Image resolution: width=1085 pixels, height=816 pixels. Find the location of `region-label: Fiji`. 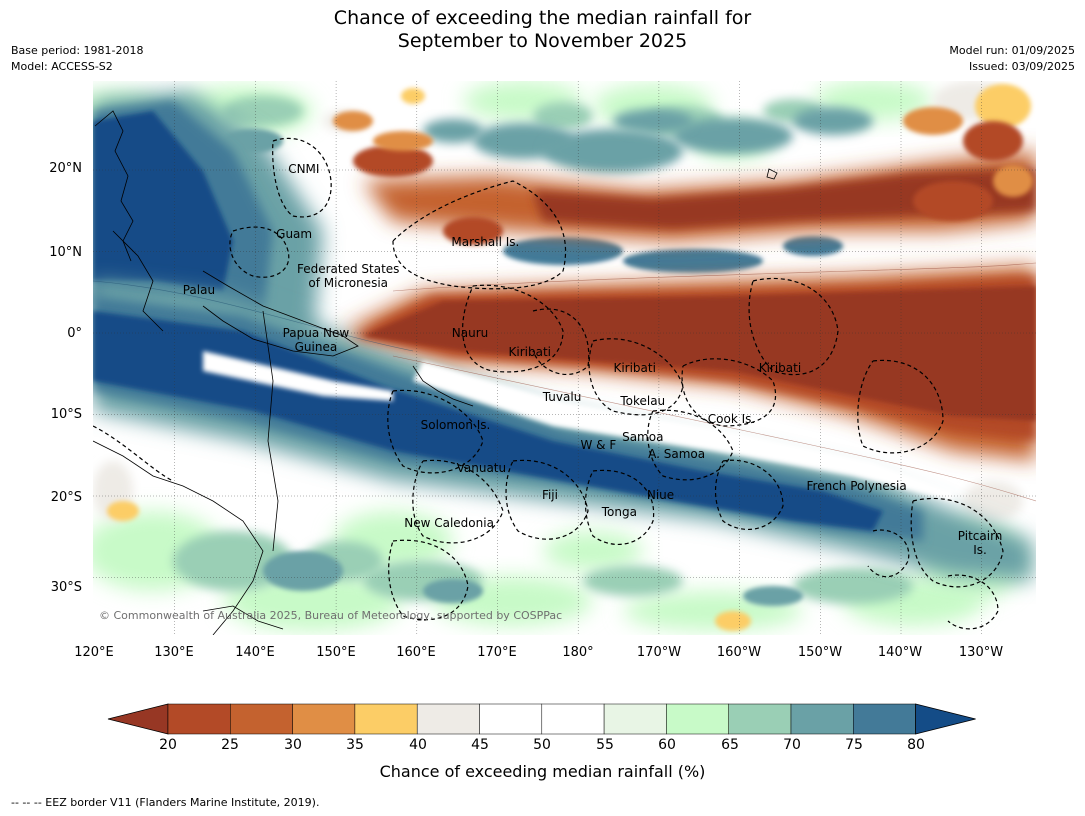

region-label: Fiji is located at coordinates (549, 495).